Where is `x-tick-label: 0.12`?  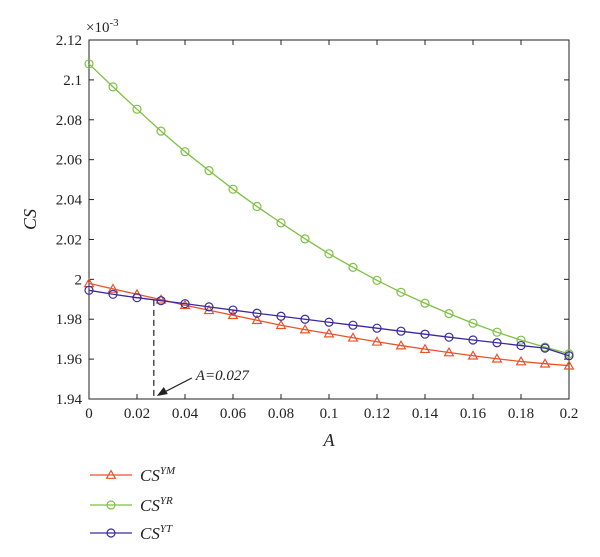
x-tick-label: 0.12 is located at coordinates (377, 414).